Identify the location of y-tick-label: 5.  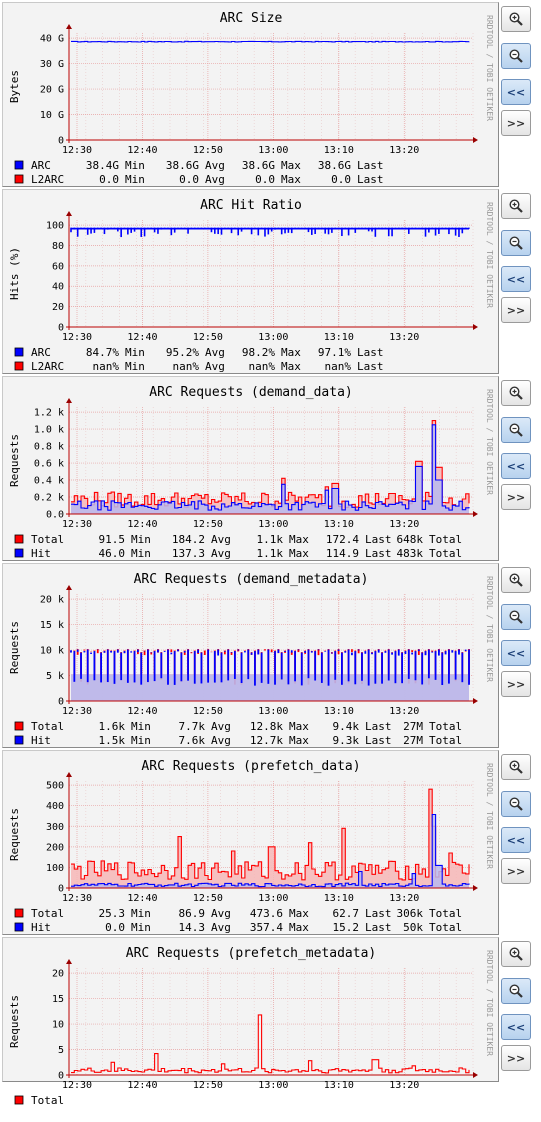
(61, 1050).